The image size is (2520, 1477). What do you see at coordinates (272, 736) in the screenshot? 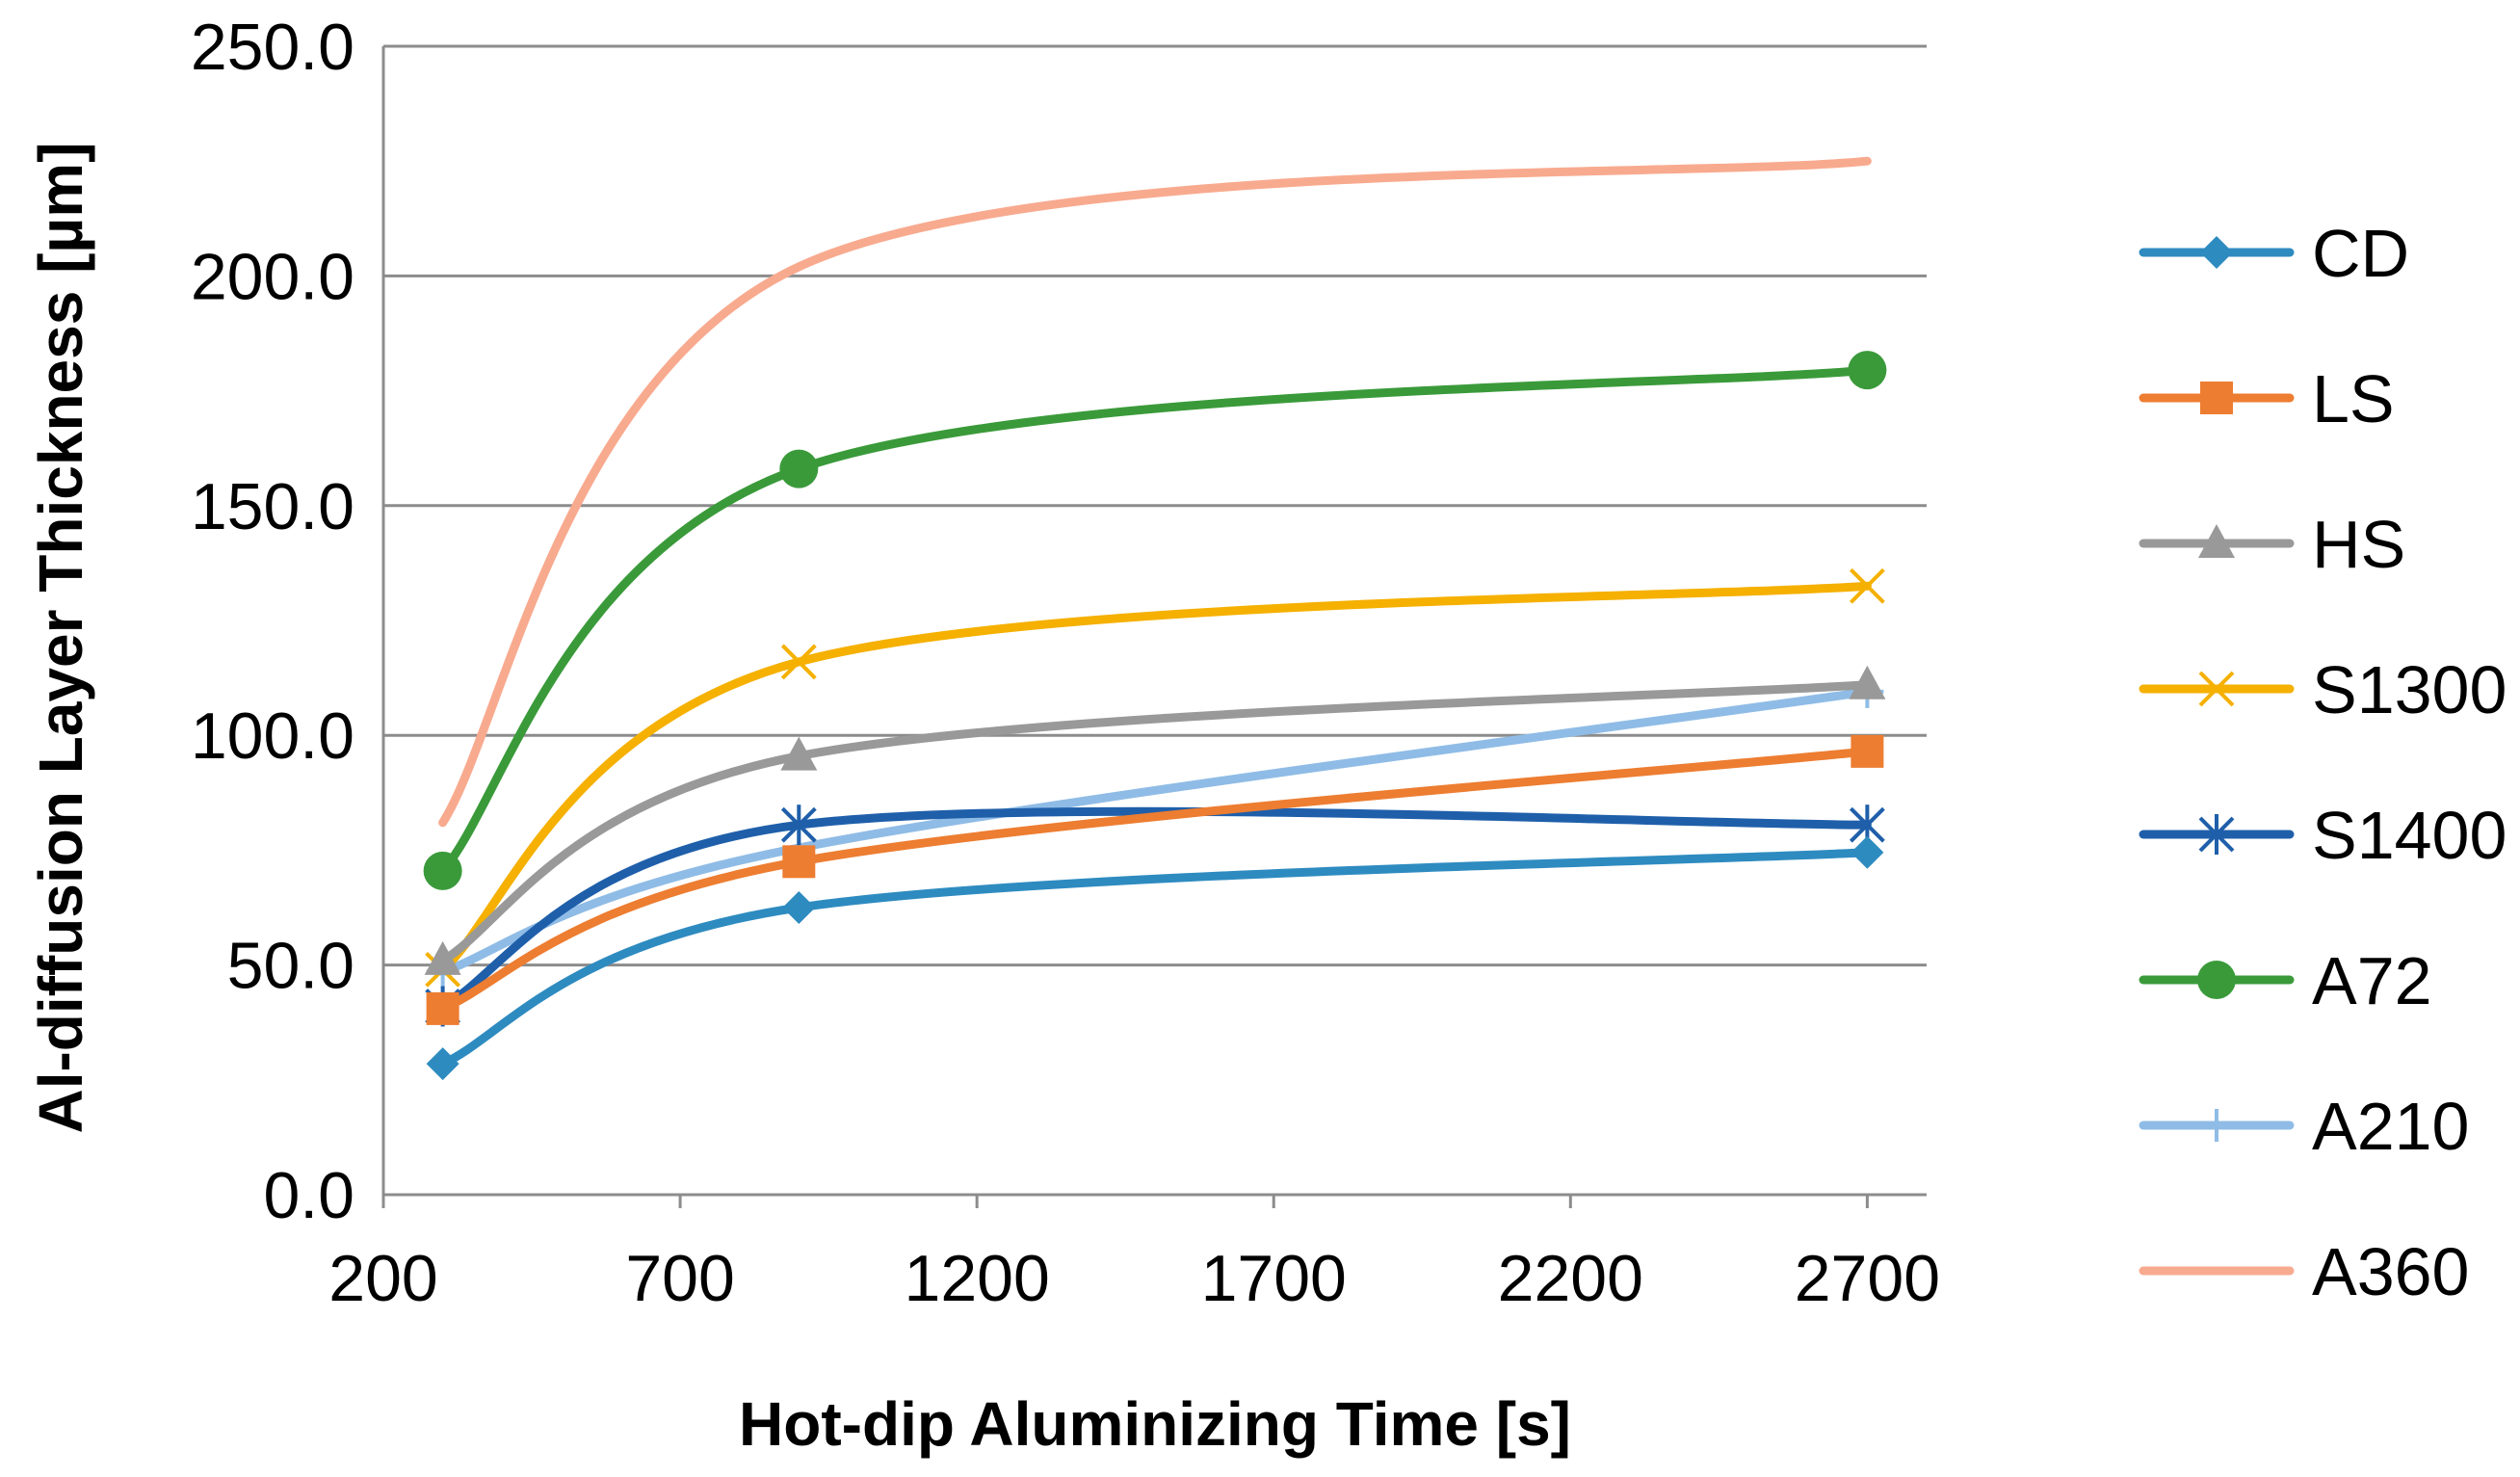
I see `y-tick-label: 100.0` at bounding box center [272, 736].